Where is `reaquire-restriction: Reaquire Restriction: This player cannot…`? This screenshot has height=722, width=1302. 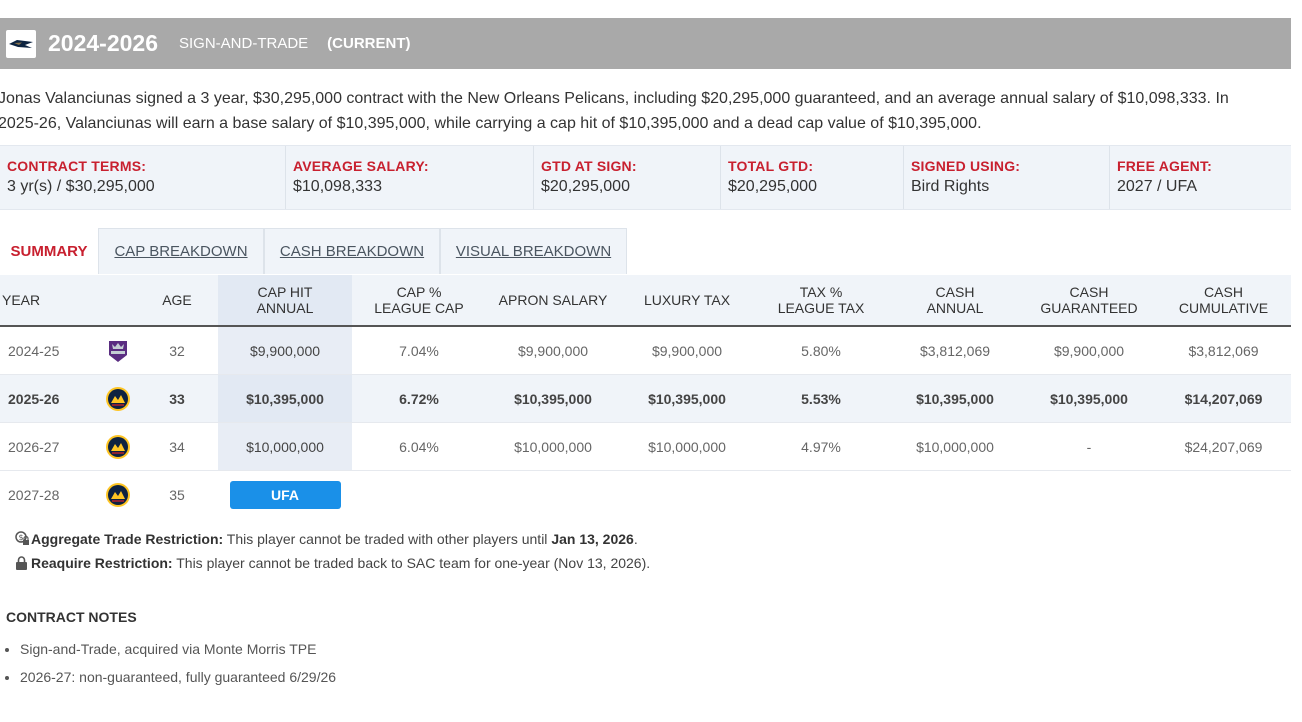 reaquire-restriction: Reaquire Restriction: This player cannot… is located at coordinates (332, 564).